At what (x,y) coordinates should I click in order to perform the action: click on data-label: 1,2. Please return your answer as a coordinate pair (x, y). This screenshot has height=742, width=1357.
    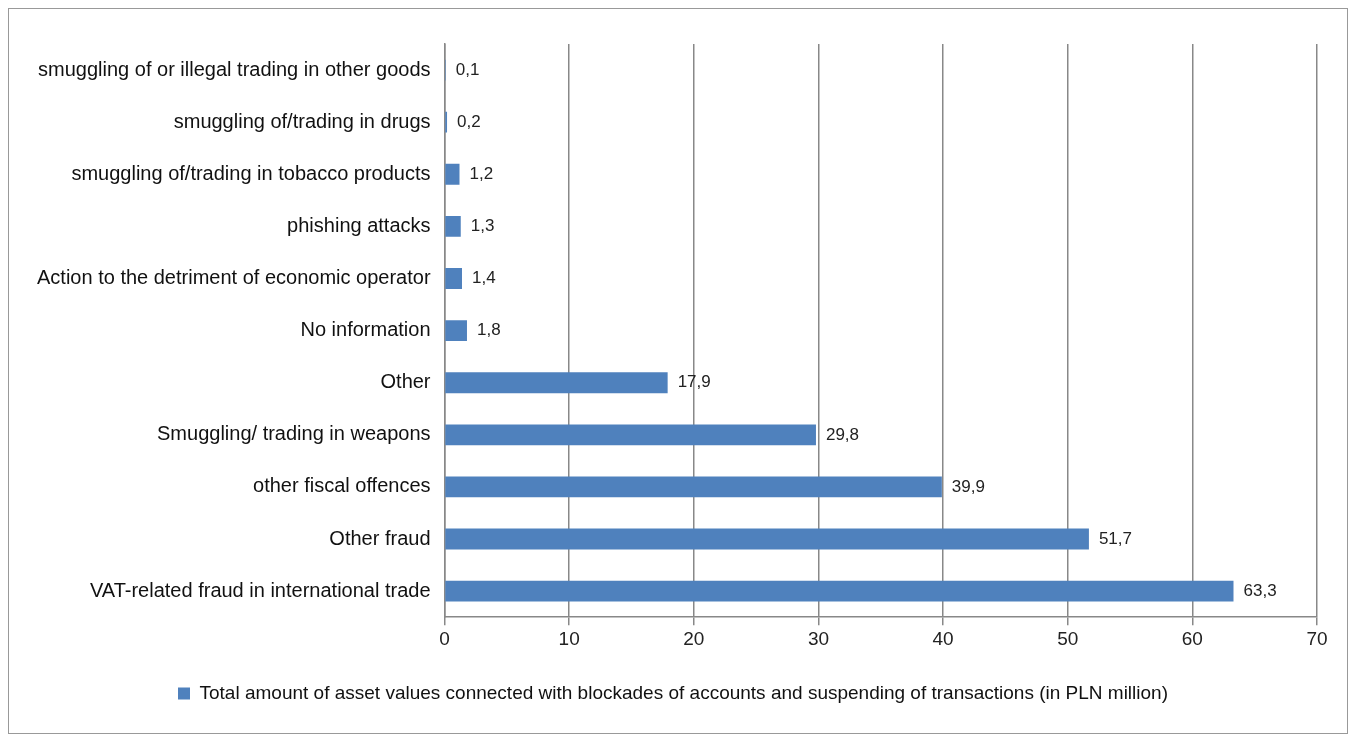
    Looking at the image, I should click on (481, 173).